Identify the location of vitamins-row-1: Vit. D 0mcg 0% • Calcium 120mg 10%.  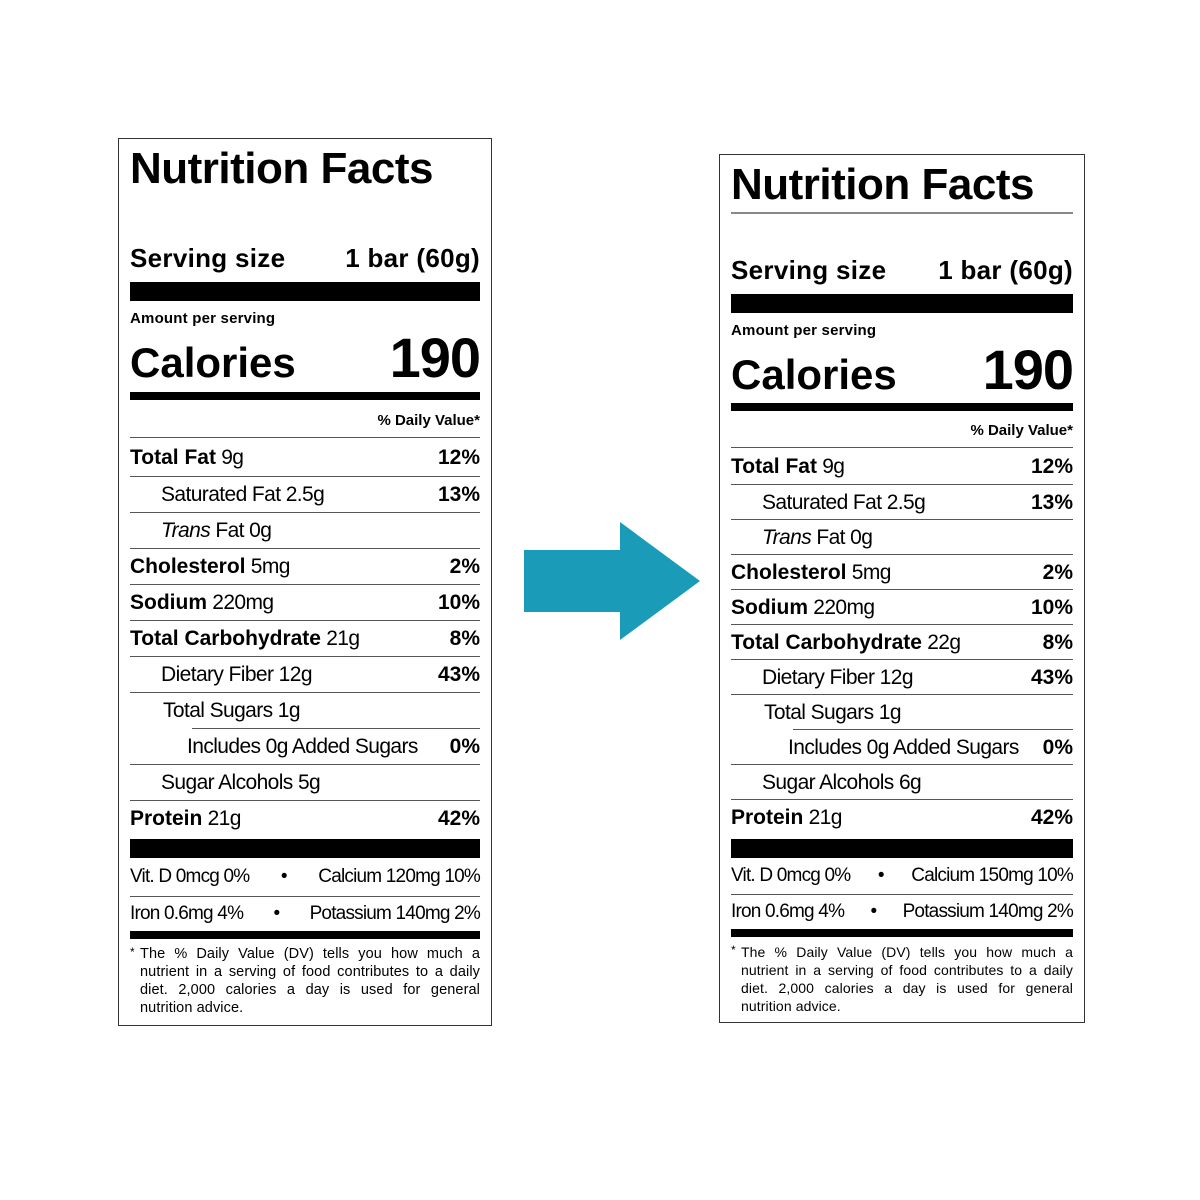
(305, 876).